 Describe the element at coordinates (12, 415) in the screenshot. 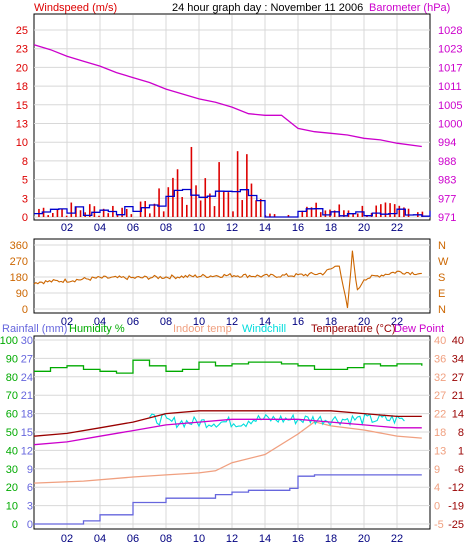

I see `humidity-tick-label: 60` at that location.